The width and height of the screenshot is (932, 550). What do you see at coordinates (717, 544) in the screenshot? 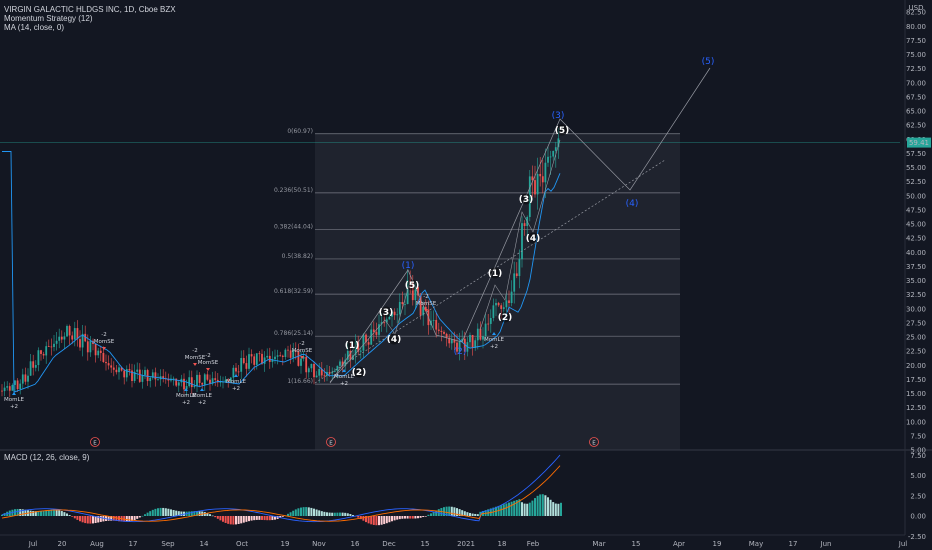
I see `time-tick-label: 19` at bounding box center [717, 544].